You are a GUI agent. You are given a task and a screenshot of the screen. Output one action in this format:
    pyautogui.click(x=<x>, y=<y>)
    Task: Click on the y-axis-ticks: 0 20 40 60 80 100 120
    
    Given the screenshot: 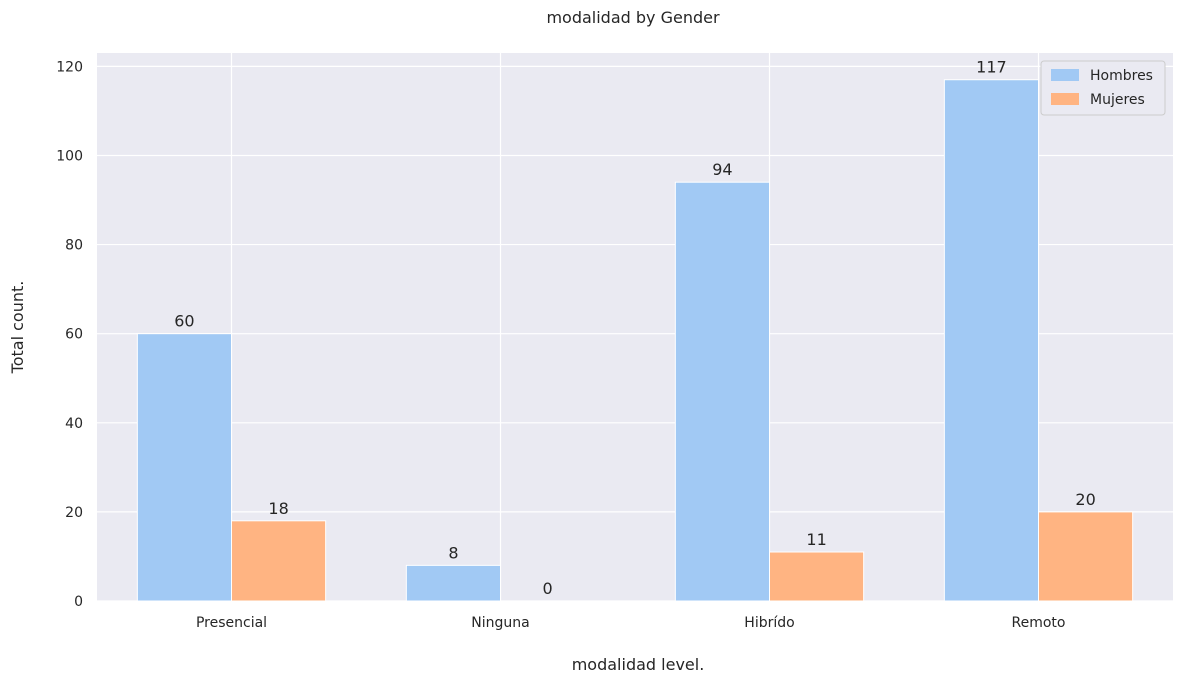 What is the action you would take?
    pyautogui.click(x=69, y=334)
    